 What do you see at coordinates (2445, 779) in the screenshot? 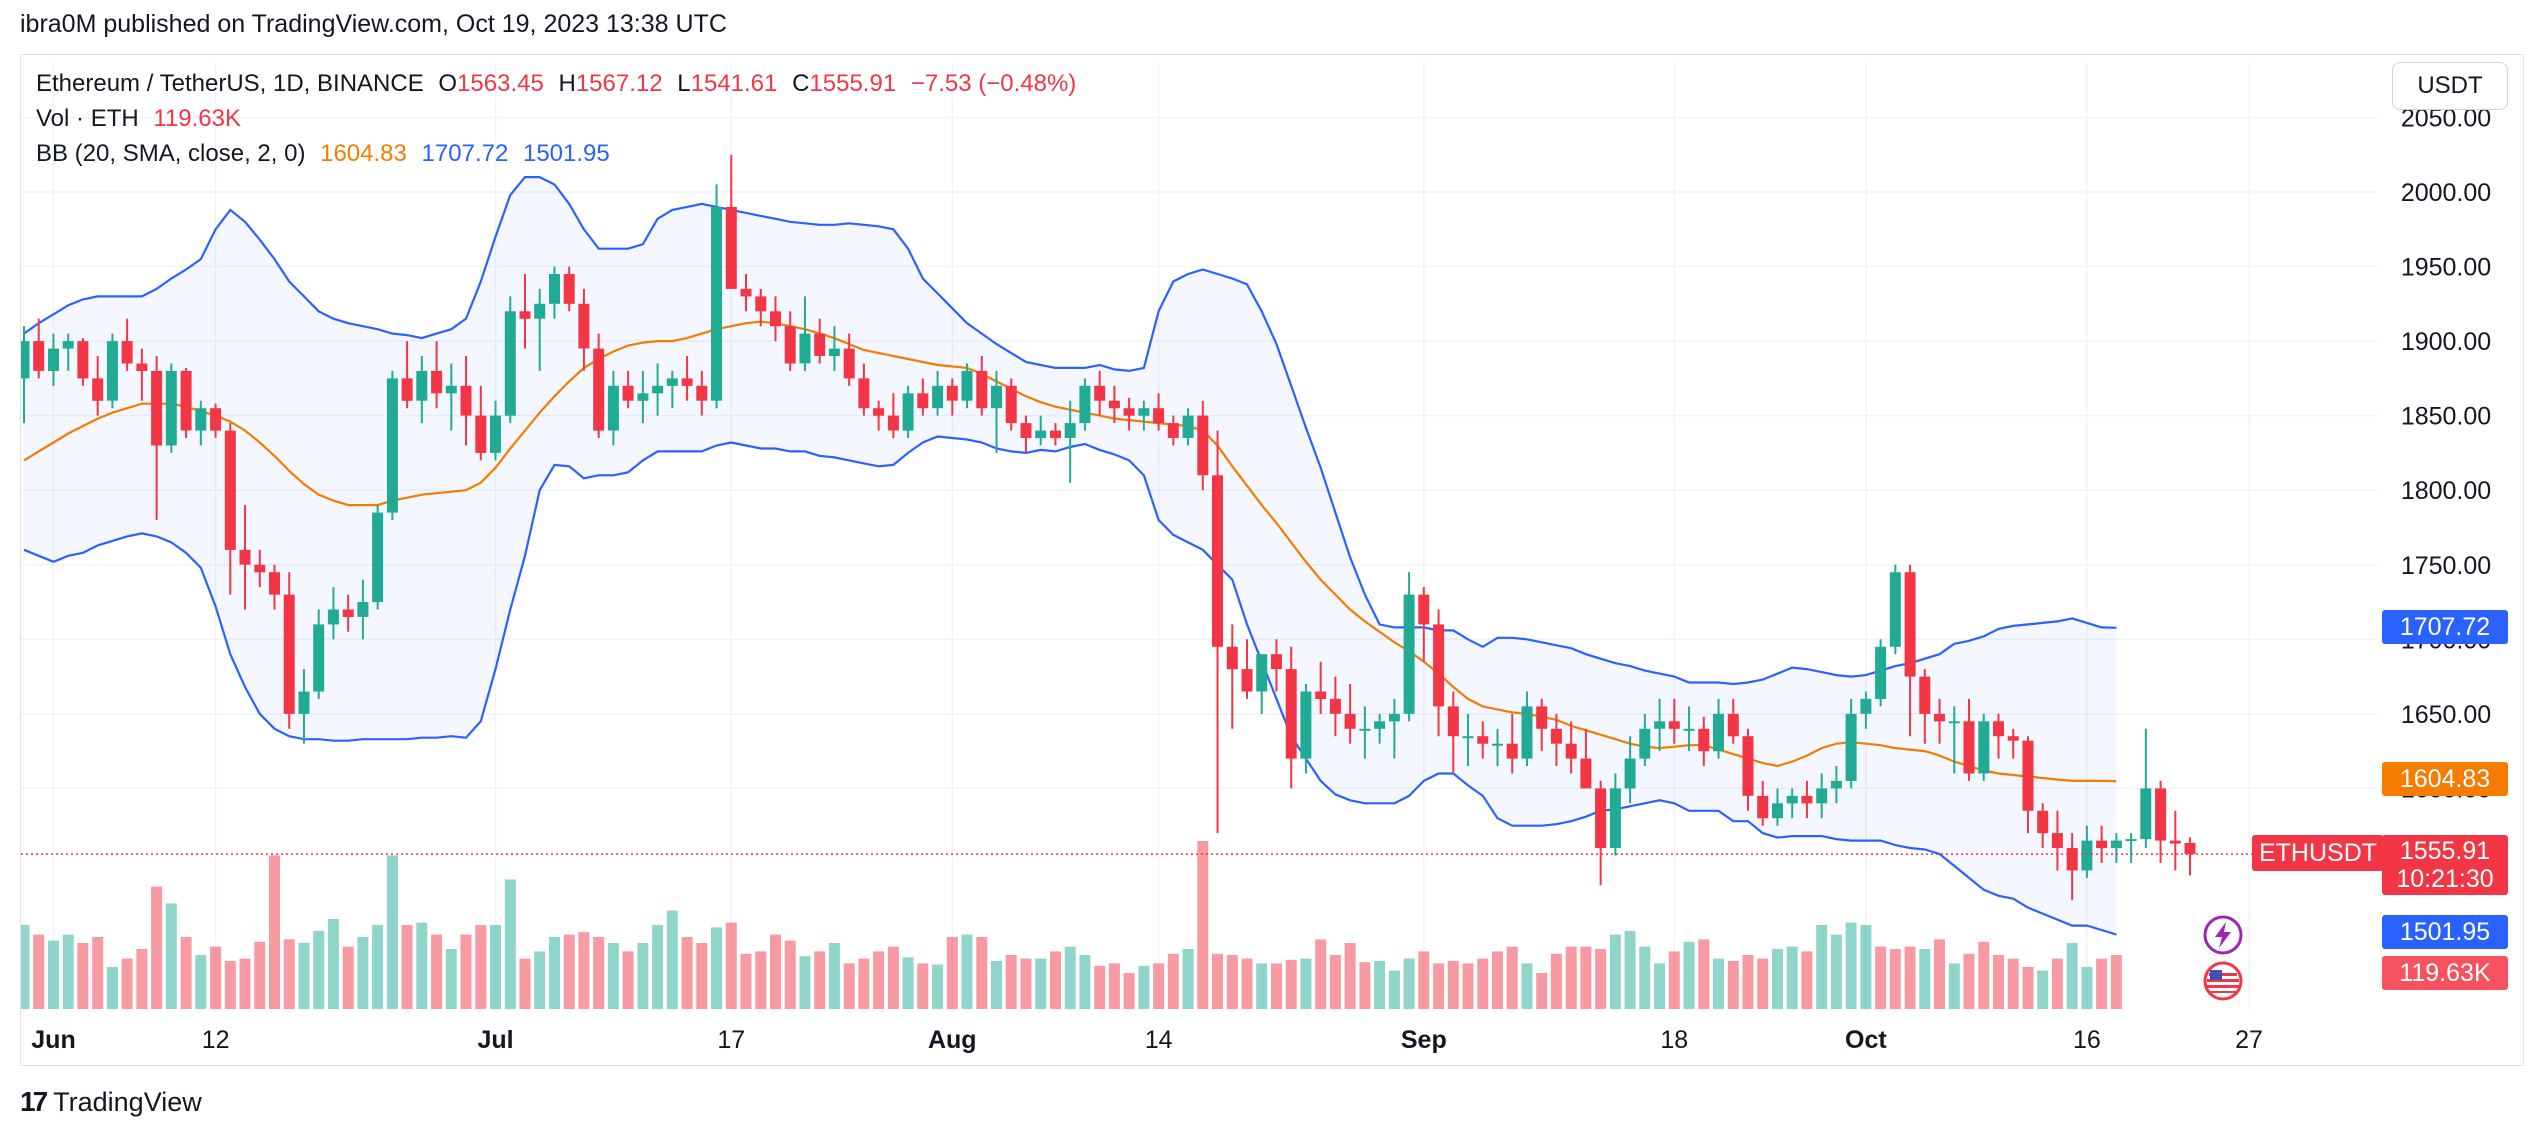
I see `bb-basis-tag: 1604.83` at bounding box center [2445, 779].